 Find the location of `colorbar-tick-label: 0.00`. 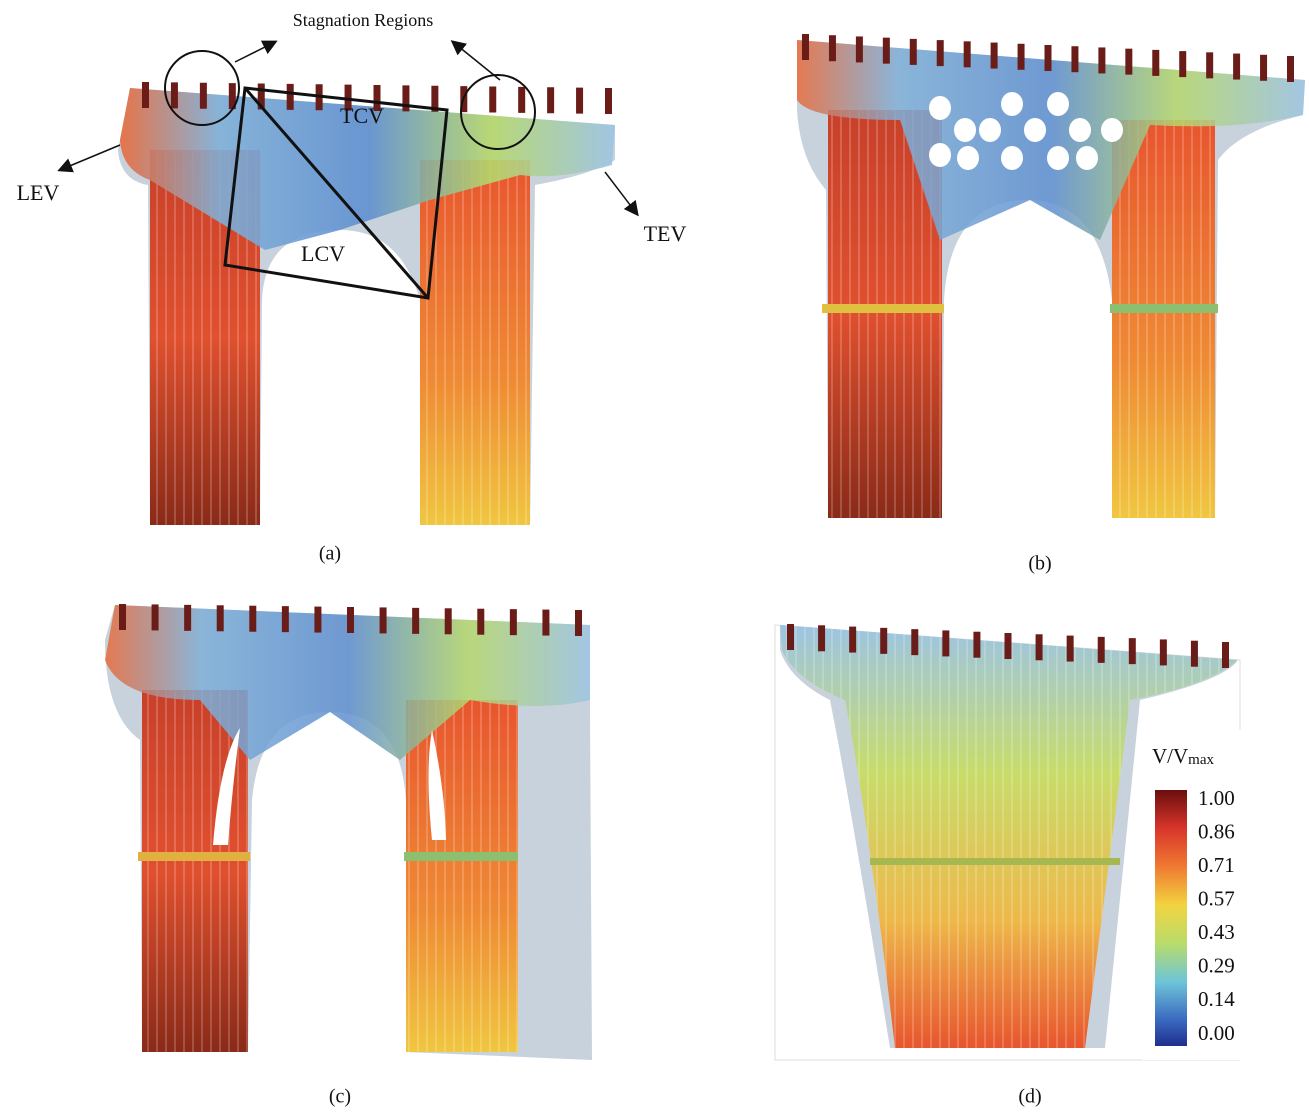

colorbar-tick-label: 0.00 is located at coordinates (1216, 1033).